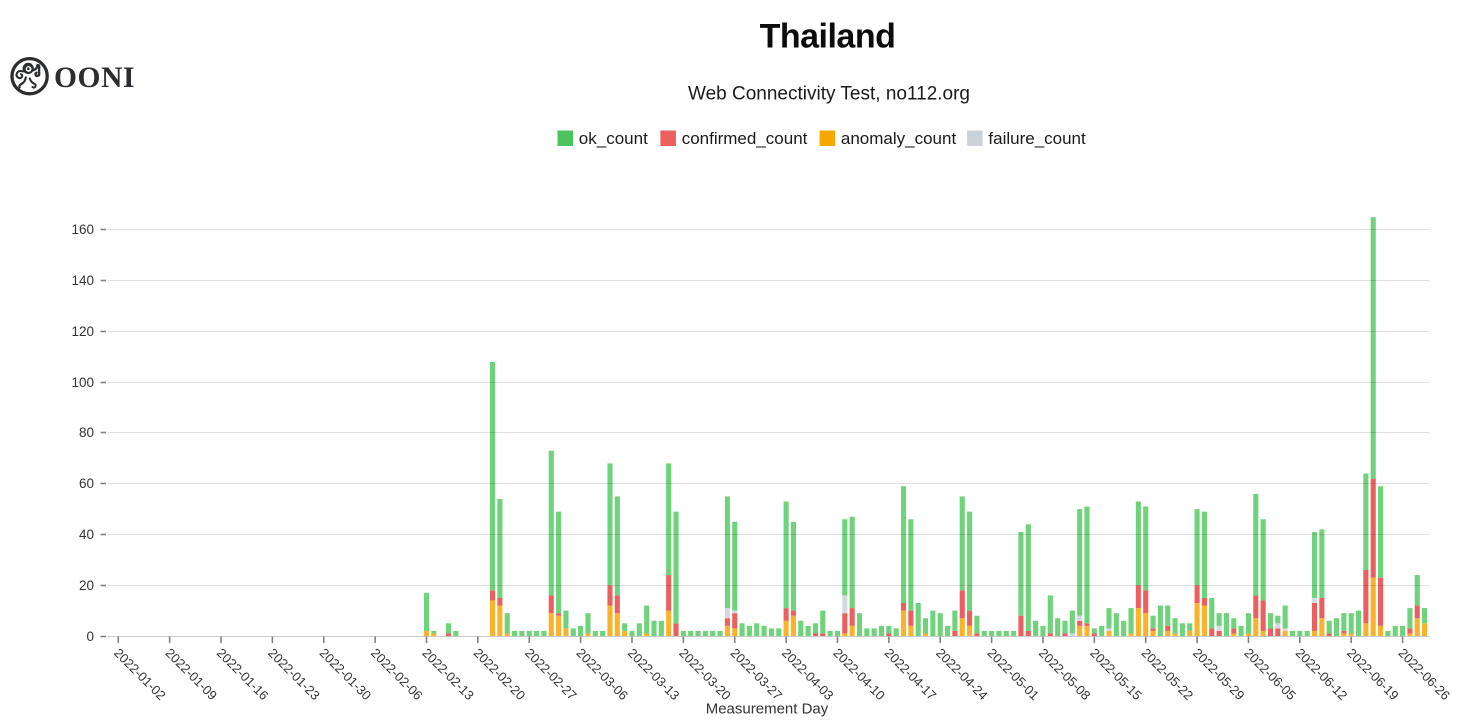 This screenshot has height=722, width=1468. I want to click on svg-text:Web Connectivity Test, no112.o: Web Connectivity Test, no112.org, so click(829, 94).